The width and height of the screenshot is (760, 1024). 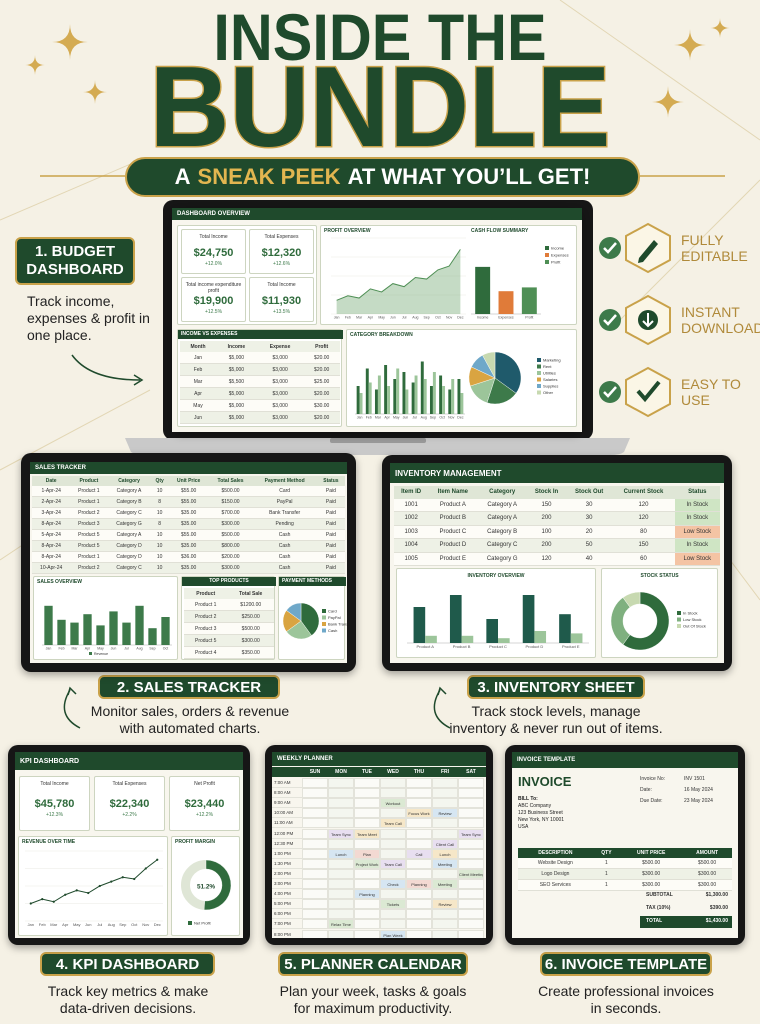 What do you see at coordinates (625, 874) in the screenshot?
I see `table-row: Logo Design 1 $300.00 $300.00` at bounding box center [625, 874].